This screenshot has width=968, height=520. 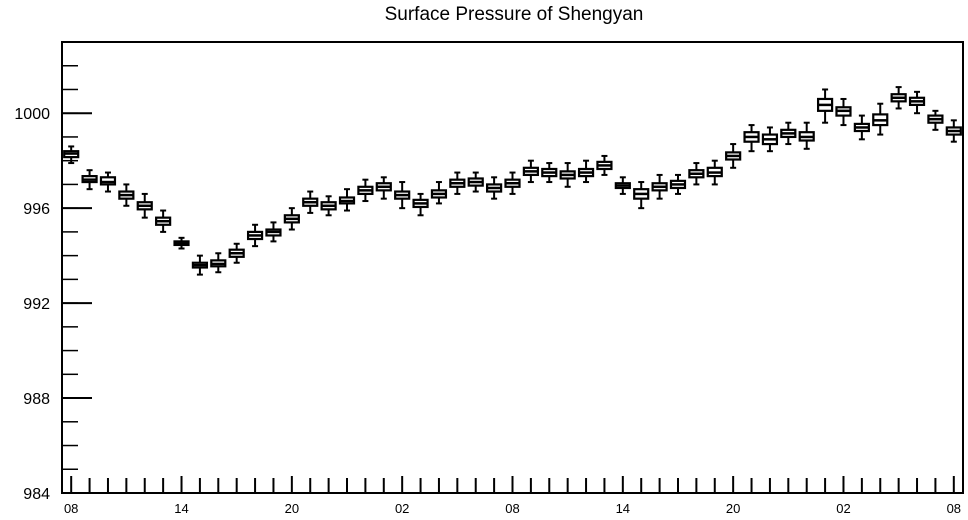 I want to click on y-tick-label: 988, so click(x=36, y=399).